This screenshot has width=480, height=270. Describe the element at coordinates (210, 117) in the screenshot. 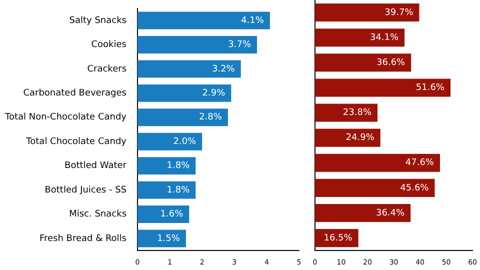

I see `data-label: 2.8%` at that location.